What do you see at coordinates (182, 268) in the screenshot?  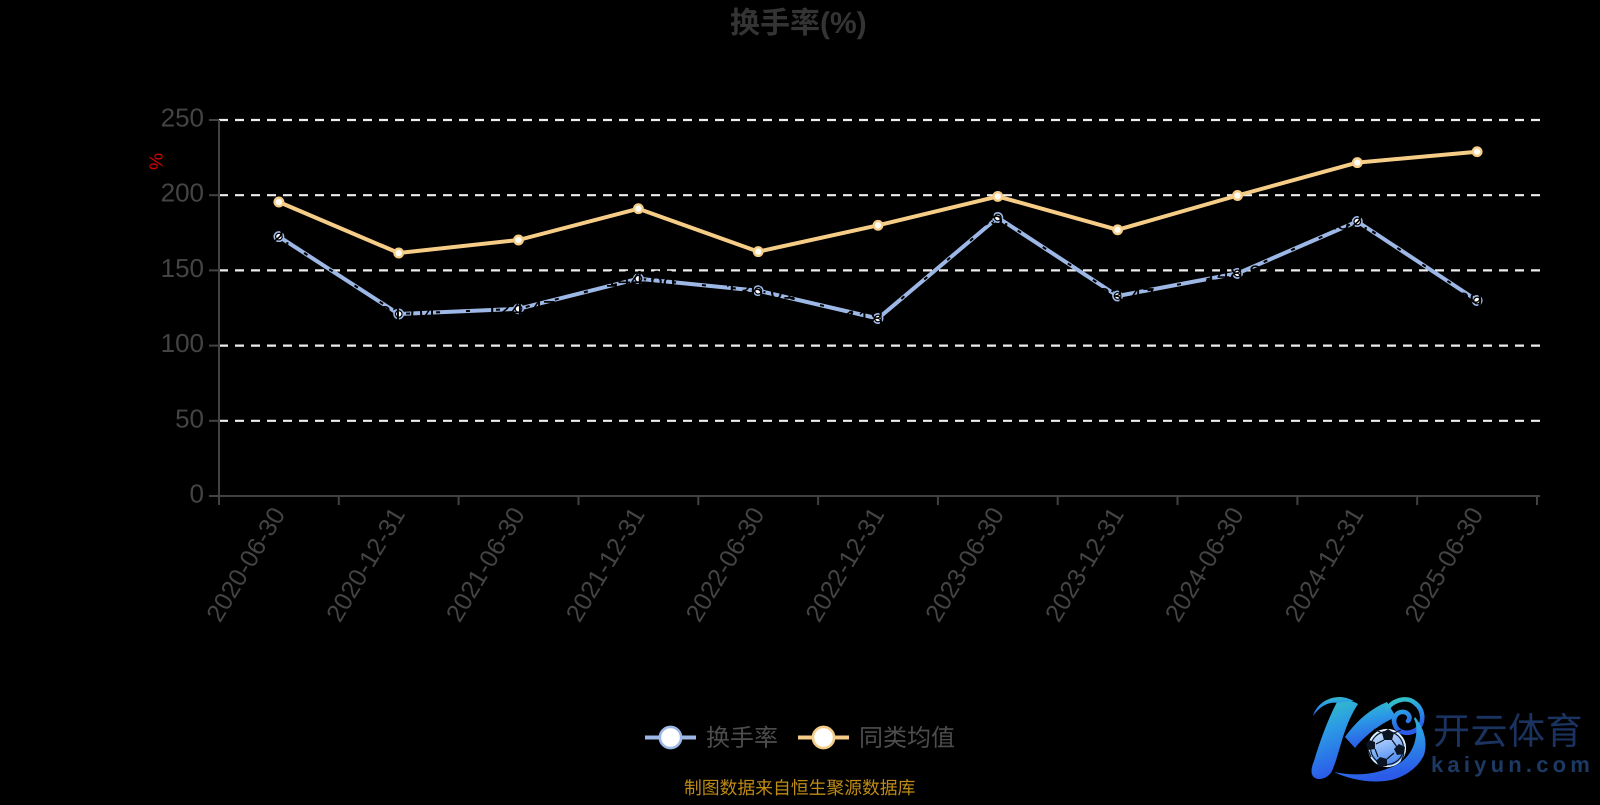 I see `svg-text: 150` at bounding box center [182, 268].